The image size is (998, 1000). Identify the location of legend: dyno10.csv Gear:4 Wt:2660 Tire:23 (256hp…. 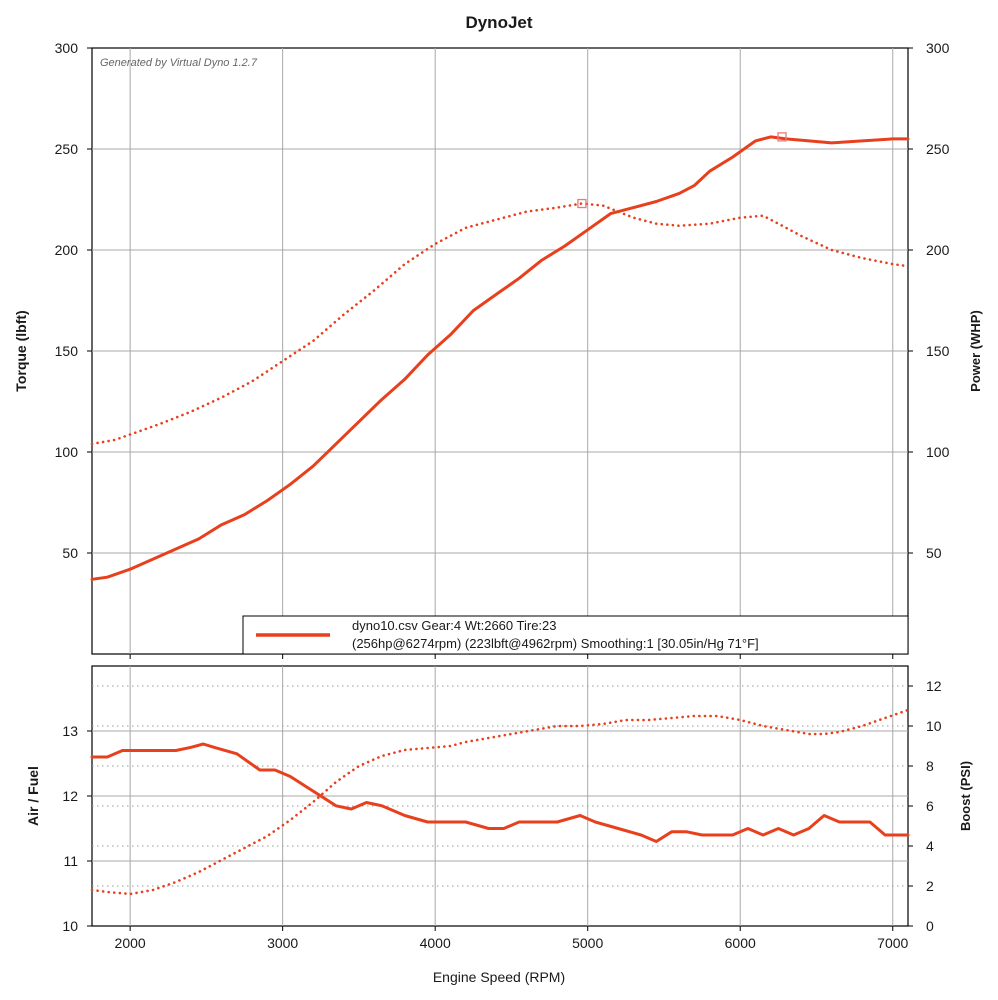
(575, 635).